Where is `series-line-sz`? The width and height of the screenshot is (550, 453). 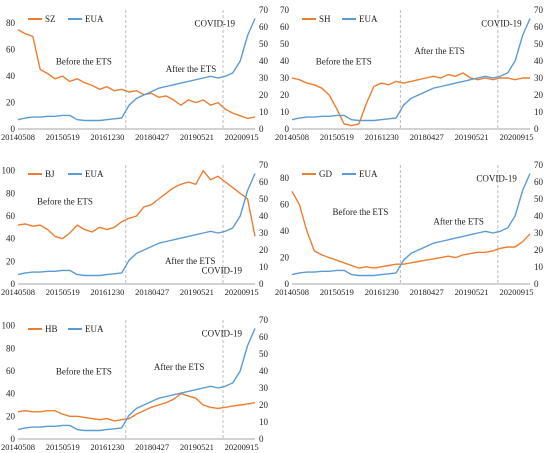 series-line-sz is located at coordinates (136, 74).